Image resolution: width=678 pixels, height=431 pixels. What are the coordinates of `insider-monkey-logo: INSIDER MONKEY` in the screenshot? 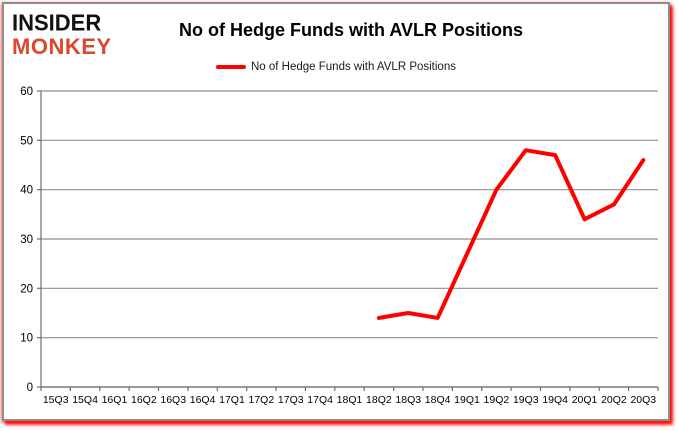 It's located at (62, 34).